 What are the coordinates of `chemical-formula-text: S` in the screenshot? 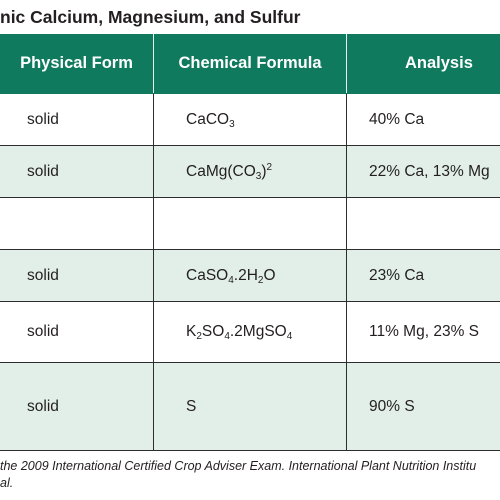 It's located at (191, 406).